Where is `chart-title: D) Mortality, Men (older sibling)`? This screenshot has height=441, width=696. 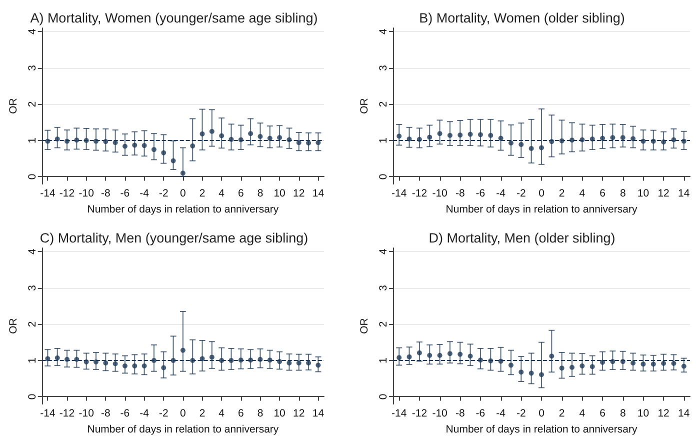 chart-title: D) Mortality, Men (older sibling) is located at coordinates (522, 238).